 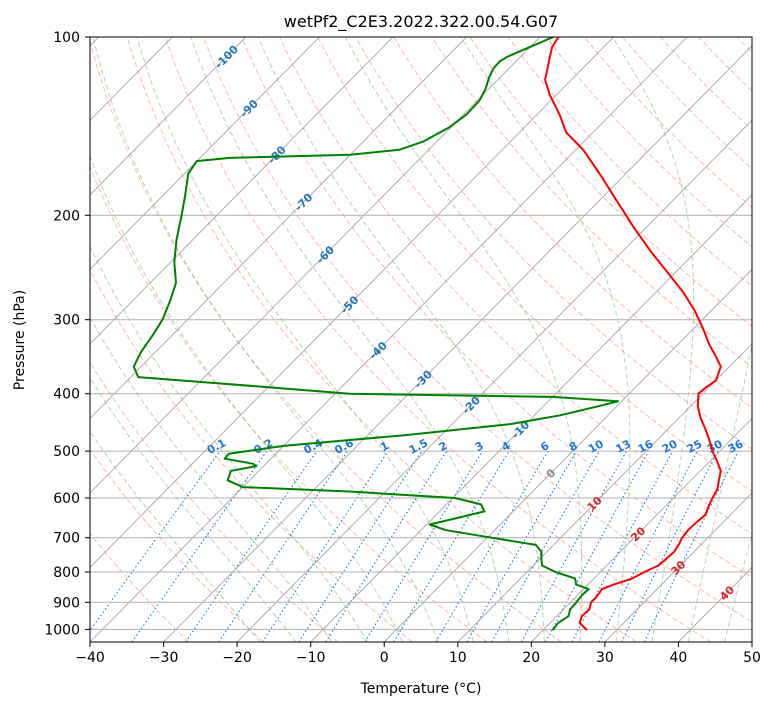 What do you see at coordinates (670, 446) in the screenshot?
I see `mixing-ratio-label: 20` at bounding box center [670, 446].